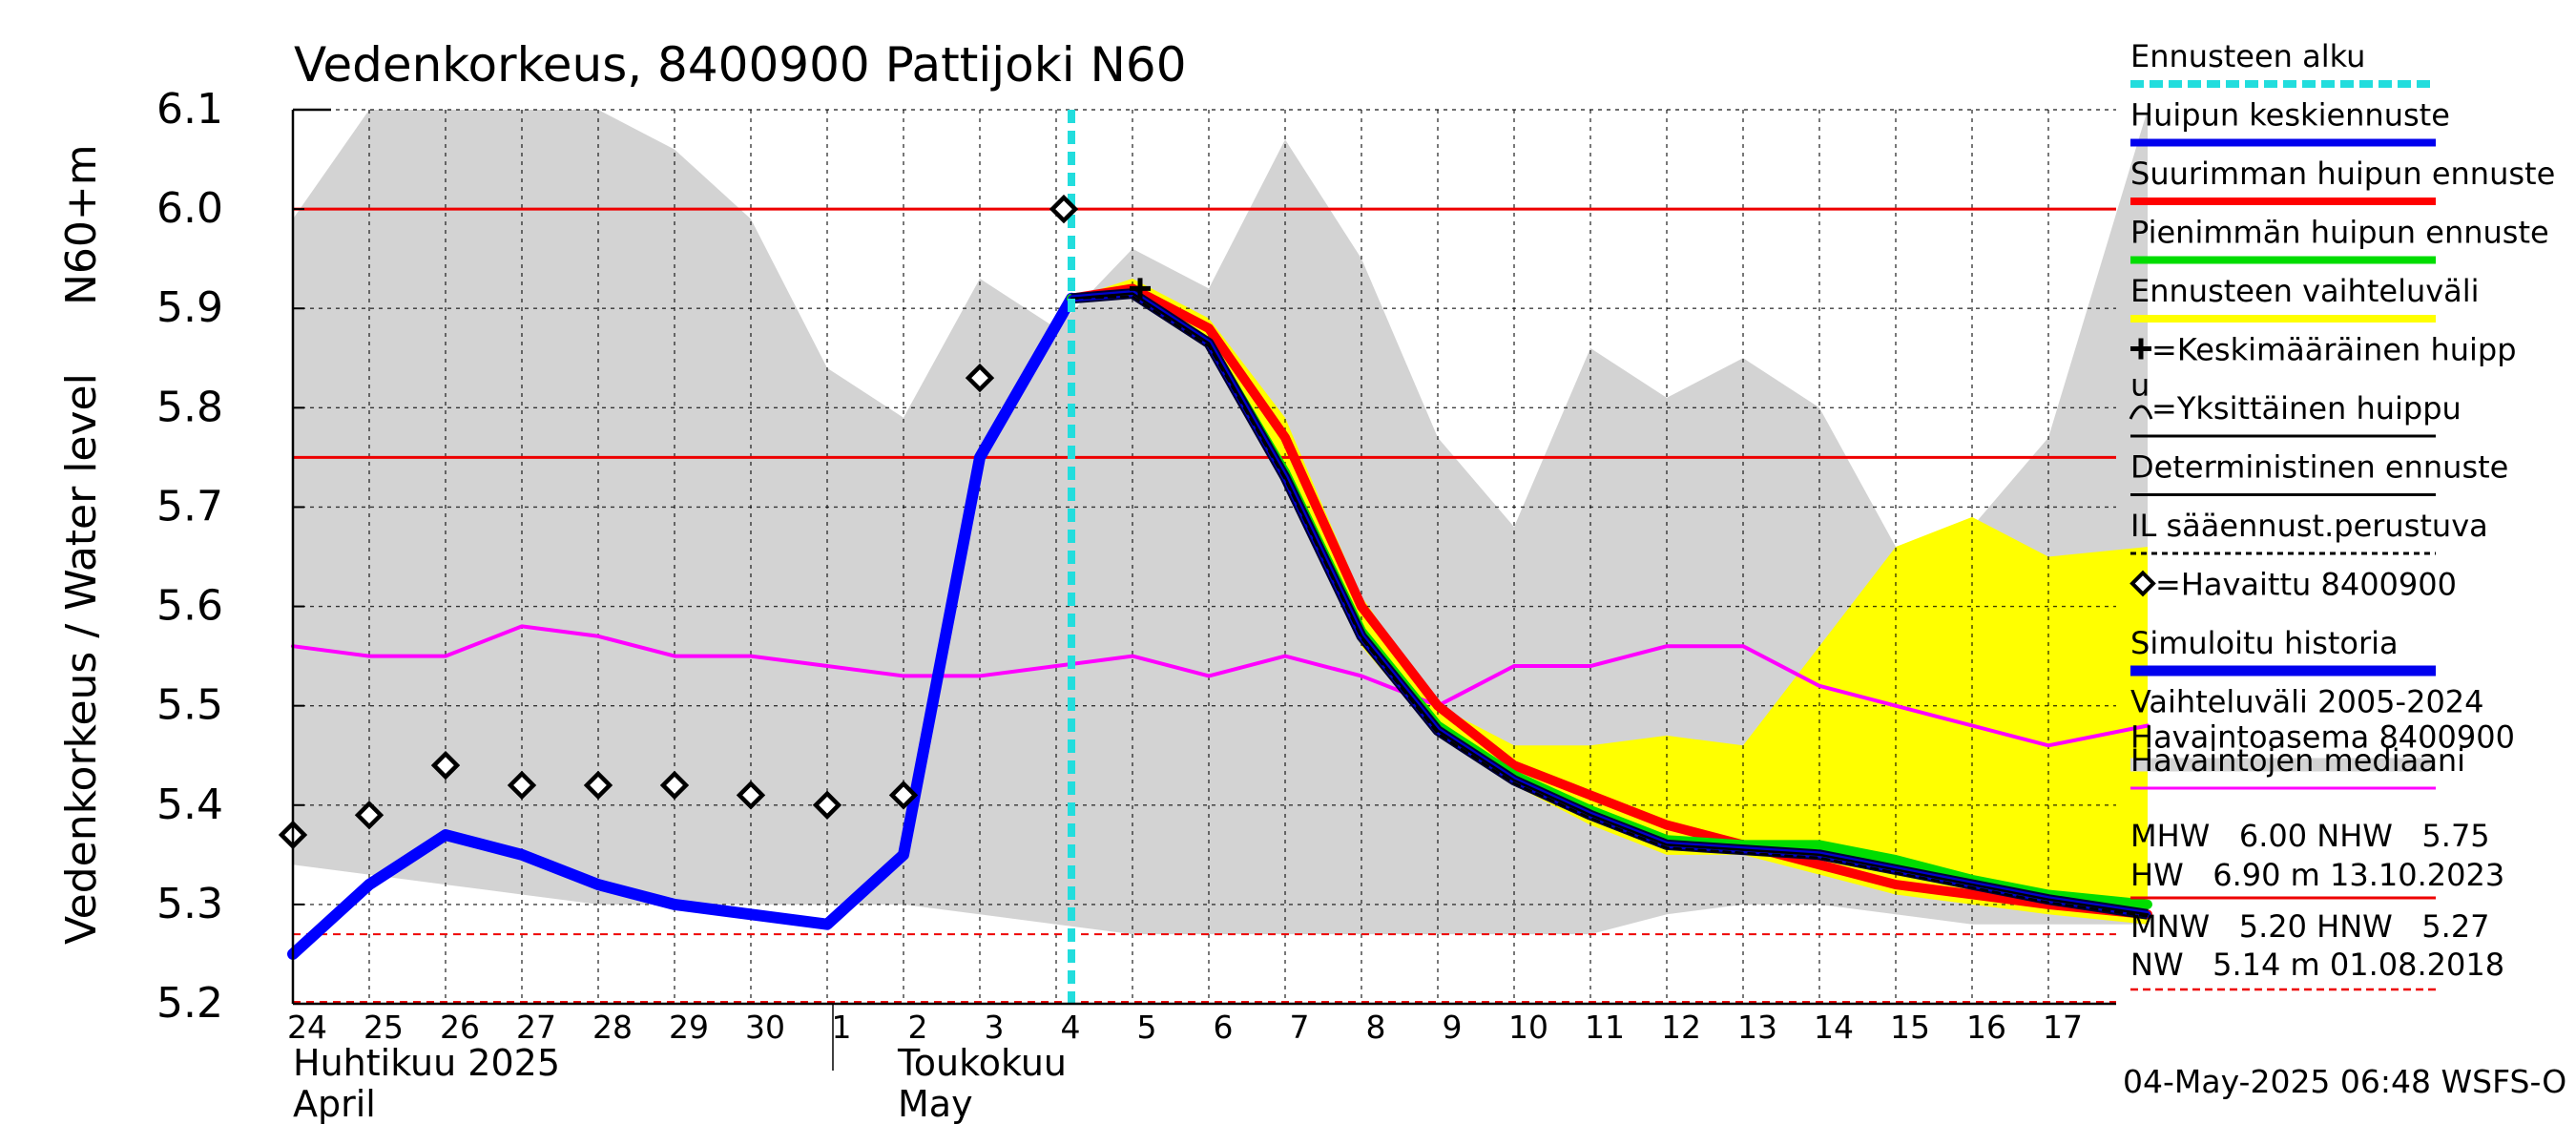  What do you see at coordinates (740, 65) in the screenshot?
I see `chart-title: Vedenkorkeus, 8400900 Pattijoki N60` at bounding box center [740, 65].